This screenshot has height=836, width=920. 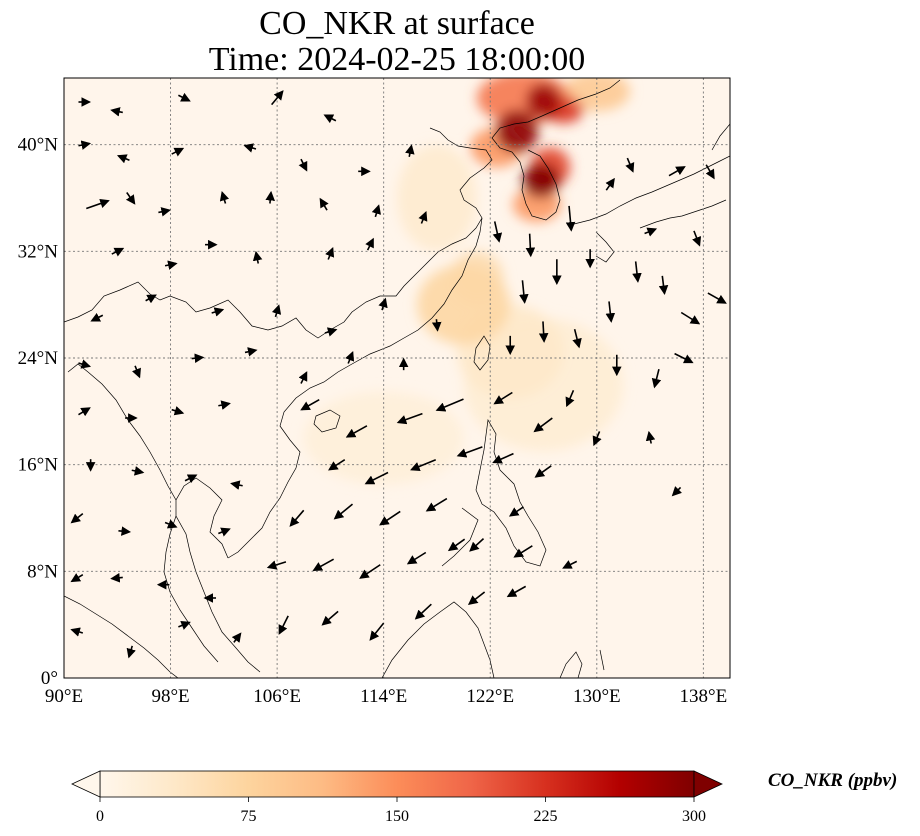 I want to click on lat-tick-label: 40°N, so click(x=38, y=145).